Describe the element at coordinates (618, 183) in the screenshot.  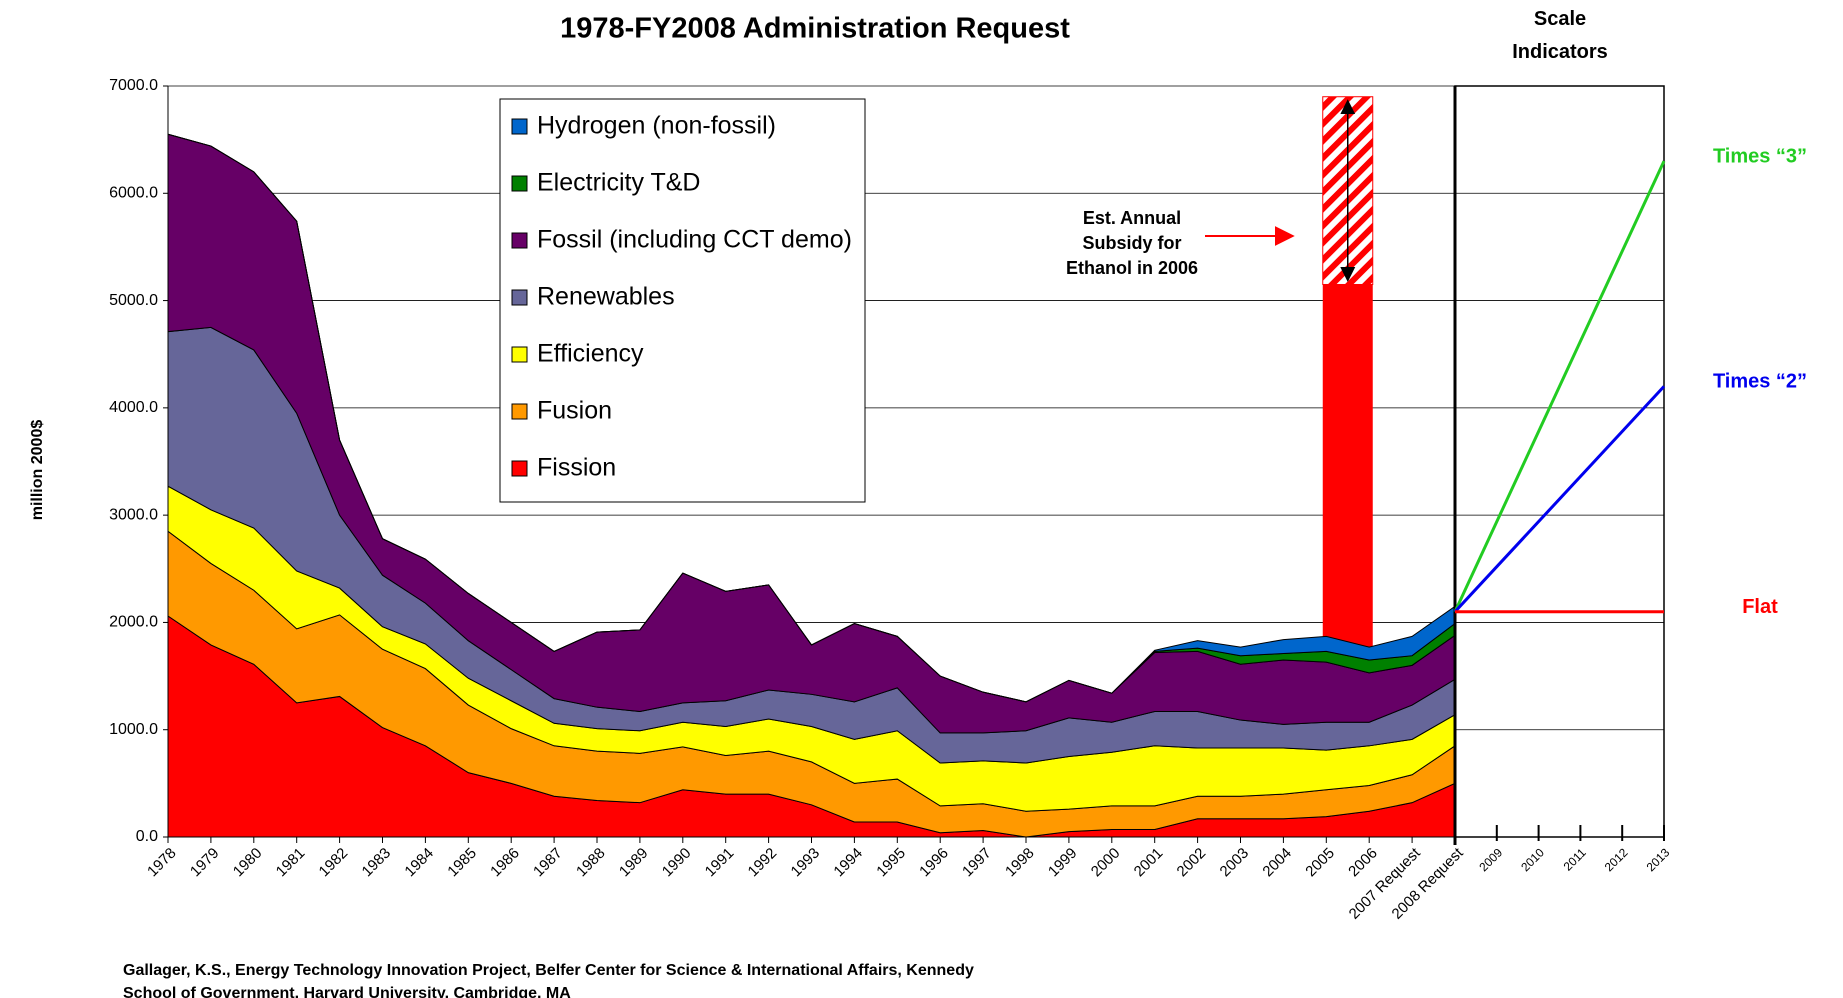
I see `legend-label: Electricity T&D` at that location.